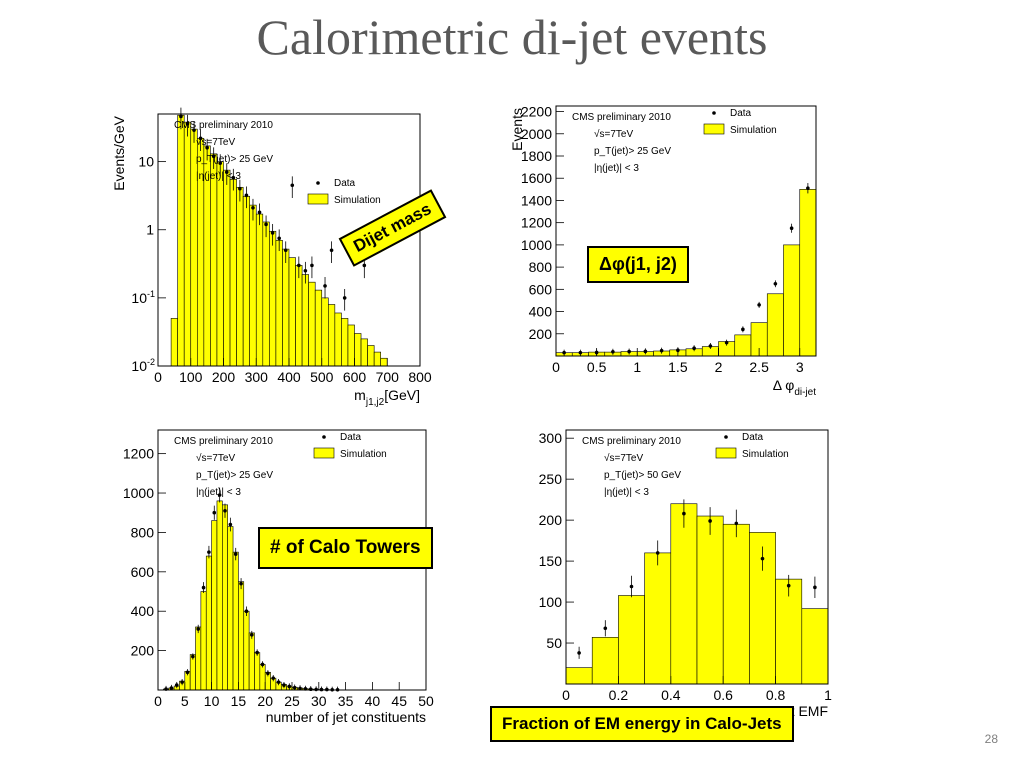  I want to click on x-tick-label: 100, so click(191, 377).